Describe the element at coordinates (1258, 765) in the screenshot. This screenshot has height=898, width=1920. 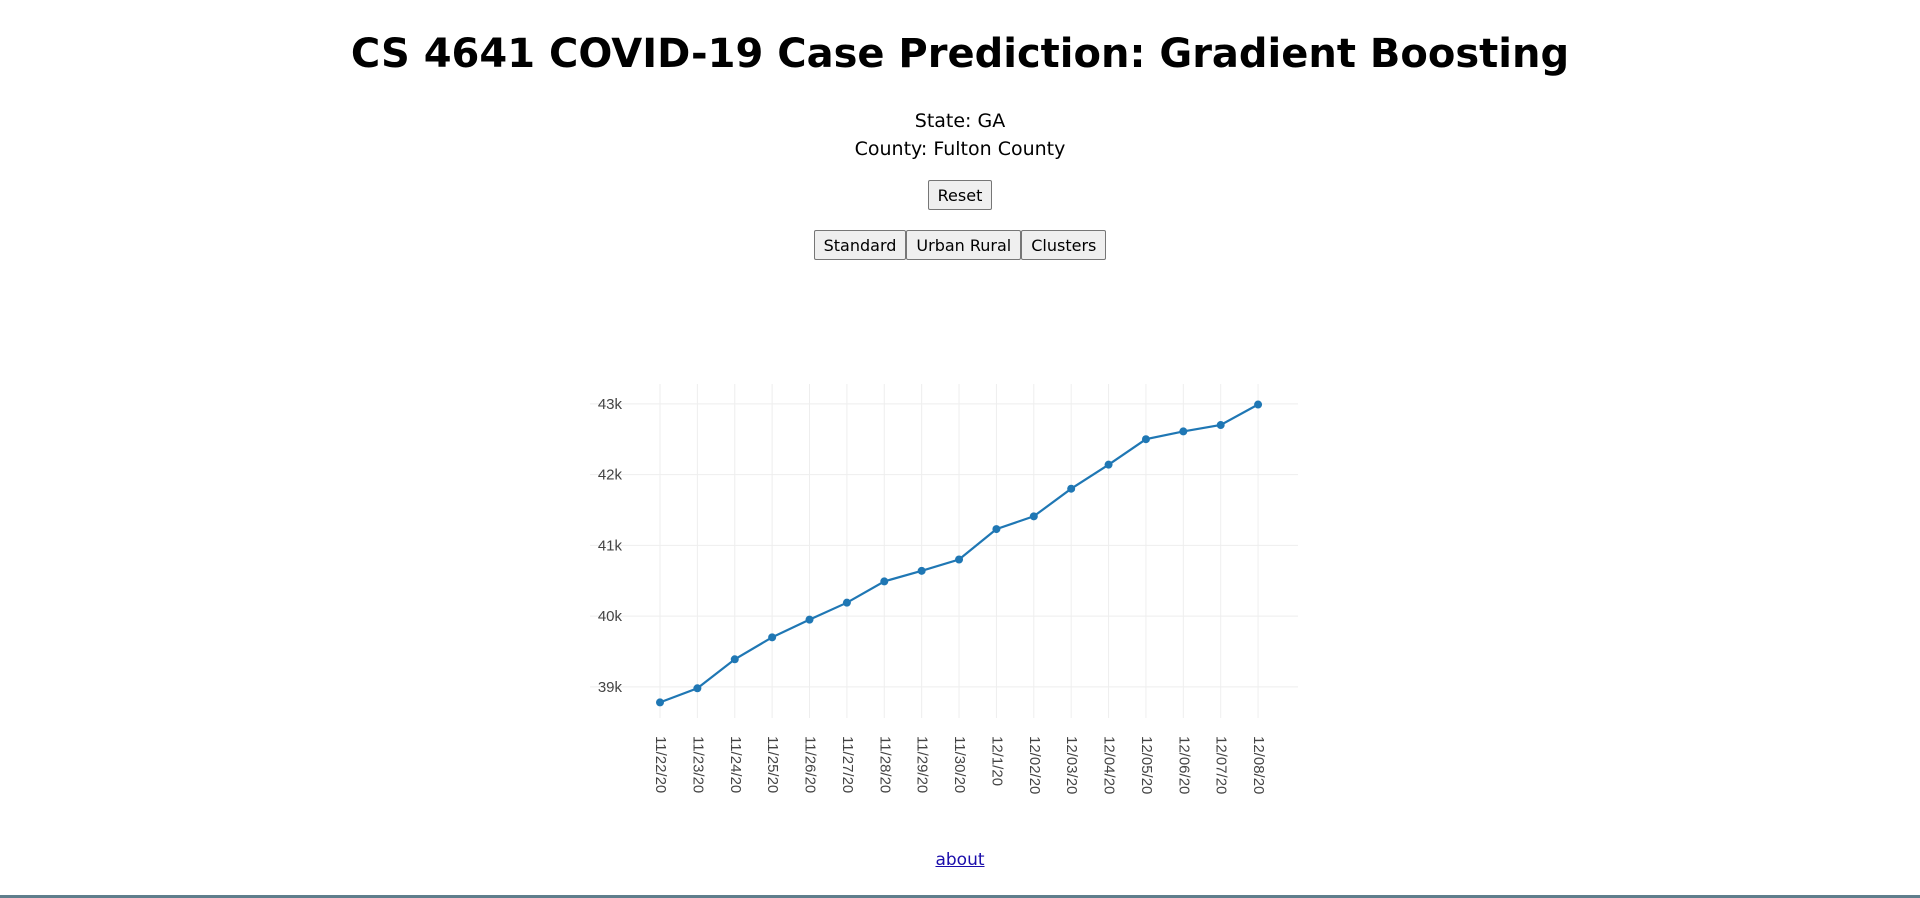
I see `x-tick-label: 12/08/20` at that location.